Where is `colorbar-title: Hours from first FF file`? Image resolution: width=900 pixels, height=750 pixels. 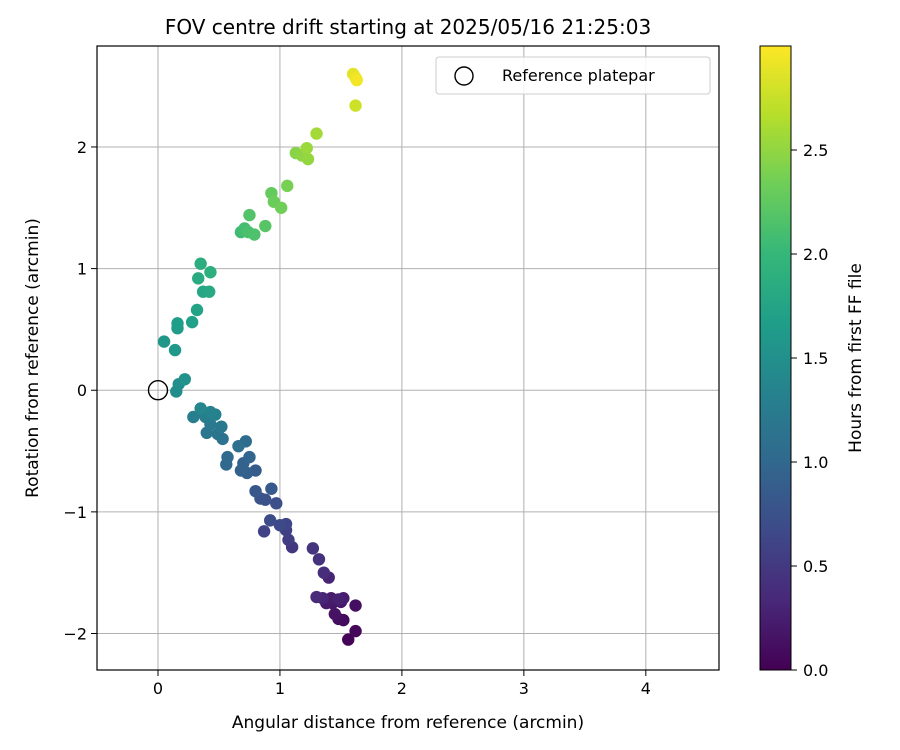
colorbar-title: Hours from first FF file is located at coordinates (856, 358).